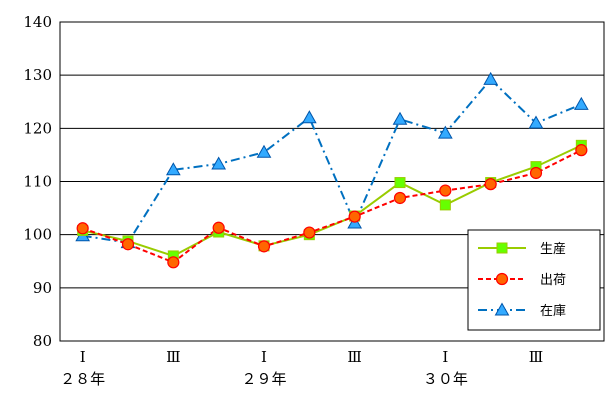 This screenshot has height=394, width=612. Describe the element at coordinates (354, 357) in the screenshot. I see `x-tick-label-6: Ⅲ` at that location.